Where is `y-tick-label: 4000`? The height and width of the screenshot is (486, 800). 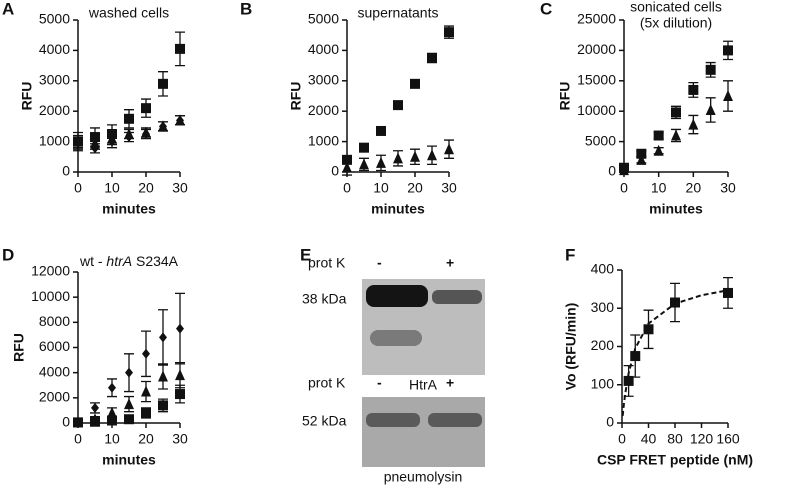
y-tick-label: 4000 is located at coordinates (54, 49).